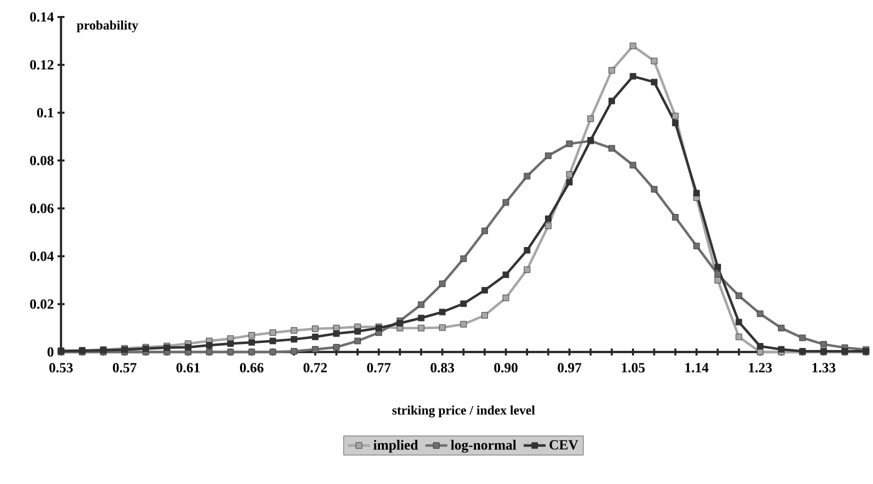 This screenshot has width=873, height=484. I want to click on y-tick-label: 0.12, so click(42, 65).